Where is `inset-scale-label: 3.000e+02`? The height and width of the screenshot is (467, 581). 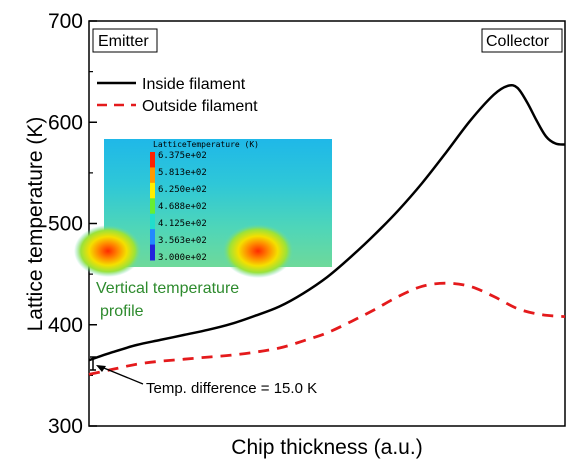 inset-scale-label: 3.000e+02 is located at coordinates (182, 258).